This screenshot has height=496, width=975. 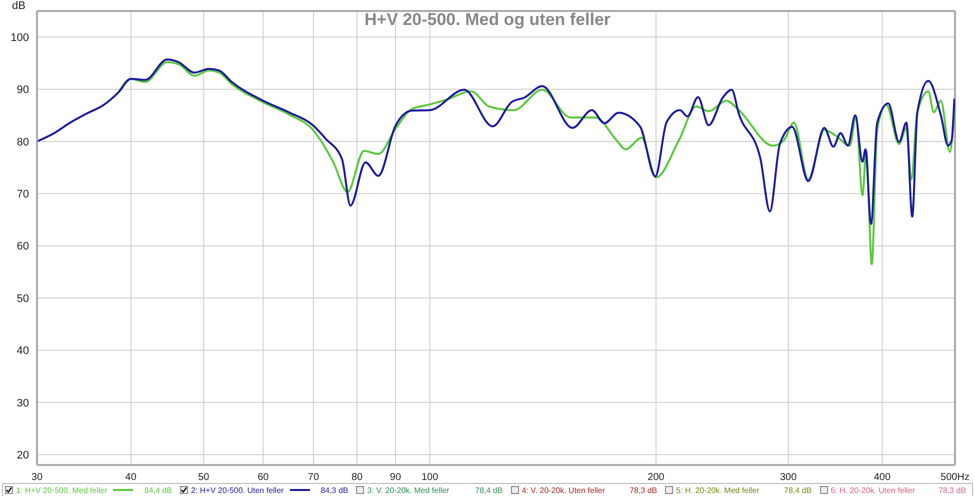 I want to click on text: 6: H. 20-20k. Uten feller, so click(x=873, y=490).